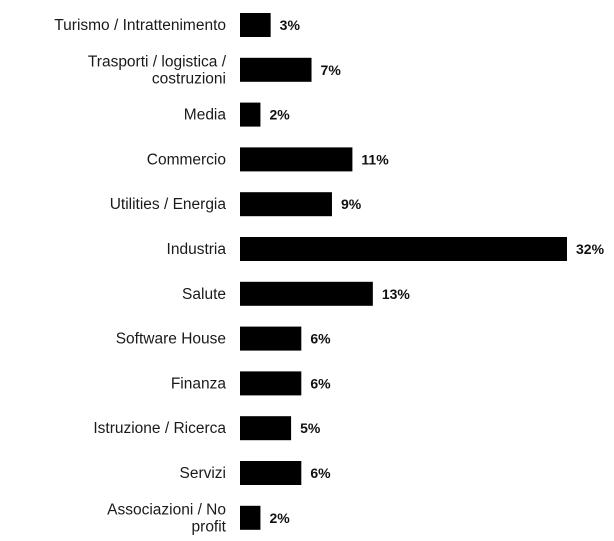 The width and height of the screenshot is (614, 541). I want to click on category-label-6-line-0: Salute, so click(204, 294).